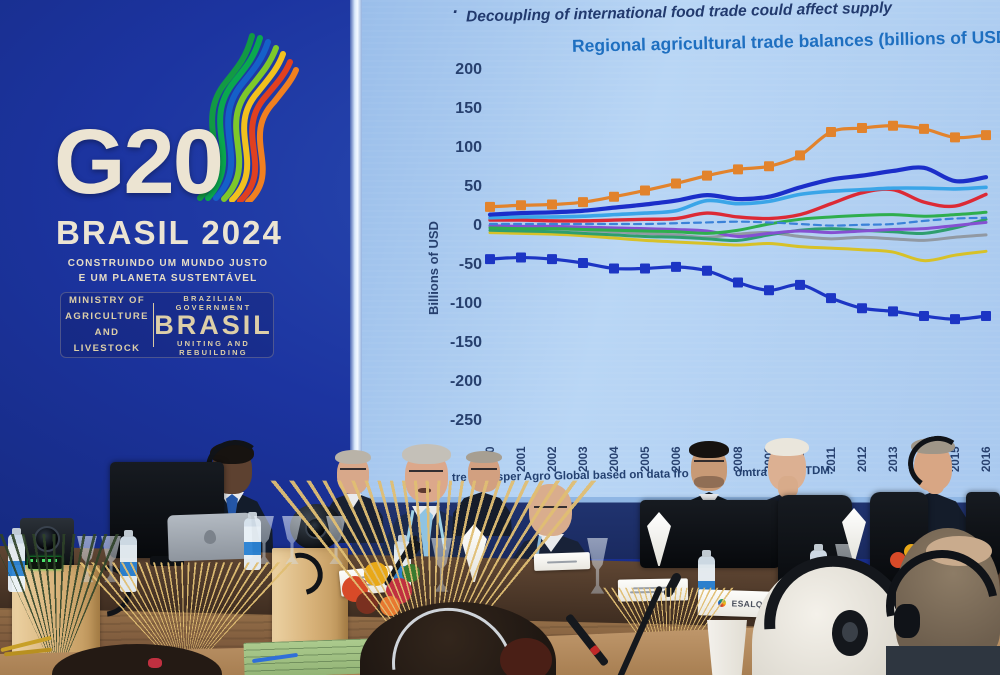  What do you see at coordinates (107, 341) in the screenshot?
I see `ministry-line: AND LIVESTOCK` at bounding box center [107, 341].